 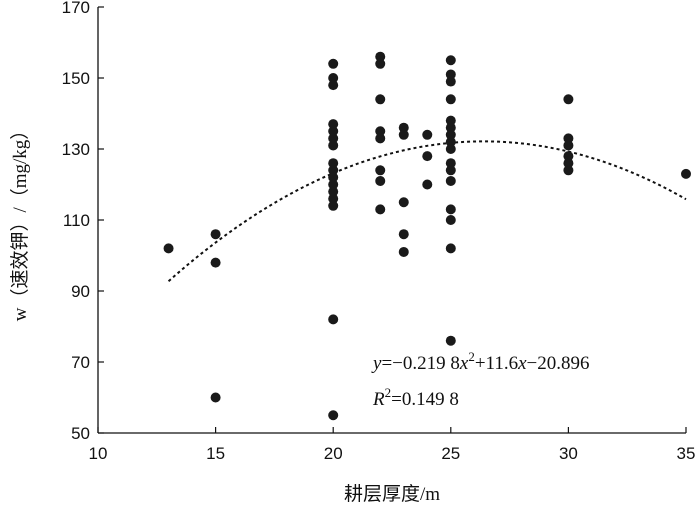 What do you see at coordinates (464, 363) in the screenshot?
I see `eq-x-symbol: x` at bounding box center [464, 363].